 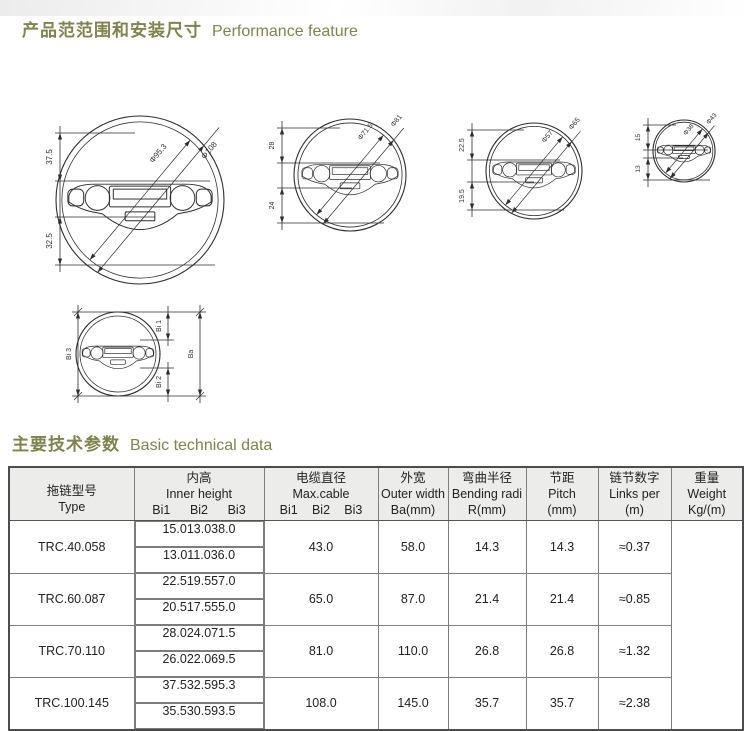 What do you see at coordinates (159, 326) in the screenshot?
I see `legend-label: Bi 1` at bounding box center [159, 326].